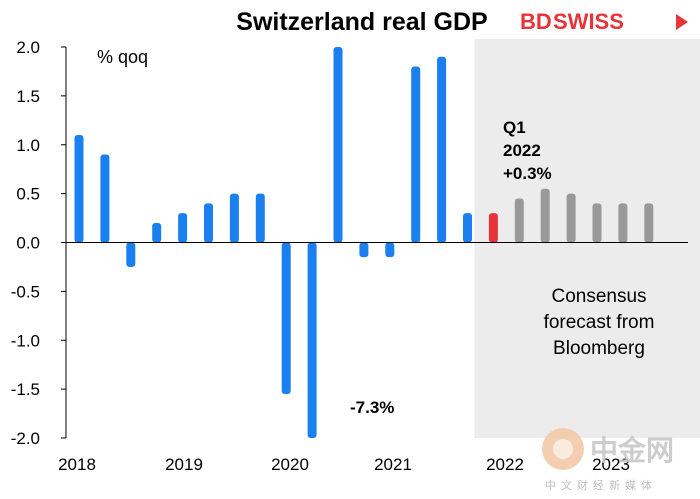 This screenshot has width=700, height=499. What do you see at coordinates (522, 150) in the screenshot?
I see `q1-annotation-line2: 2022` at bounding box center [522, 150].